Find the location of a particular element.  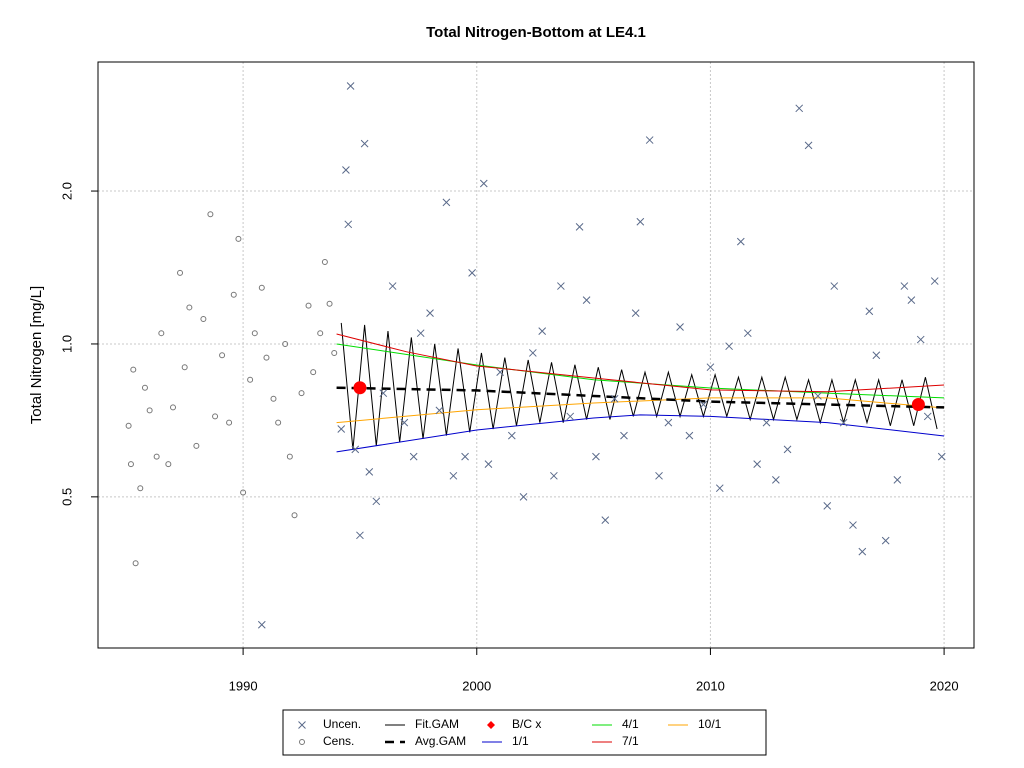

x-tick-label: 2000 is located at coordinates (476, 685).